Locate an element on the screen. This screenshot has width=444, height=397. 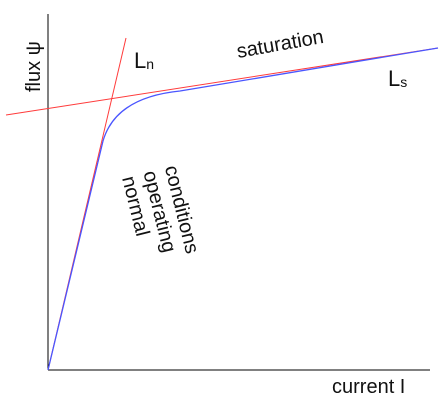
y-axis-label: flux ψ is located at coordinates (34, 66).